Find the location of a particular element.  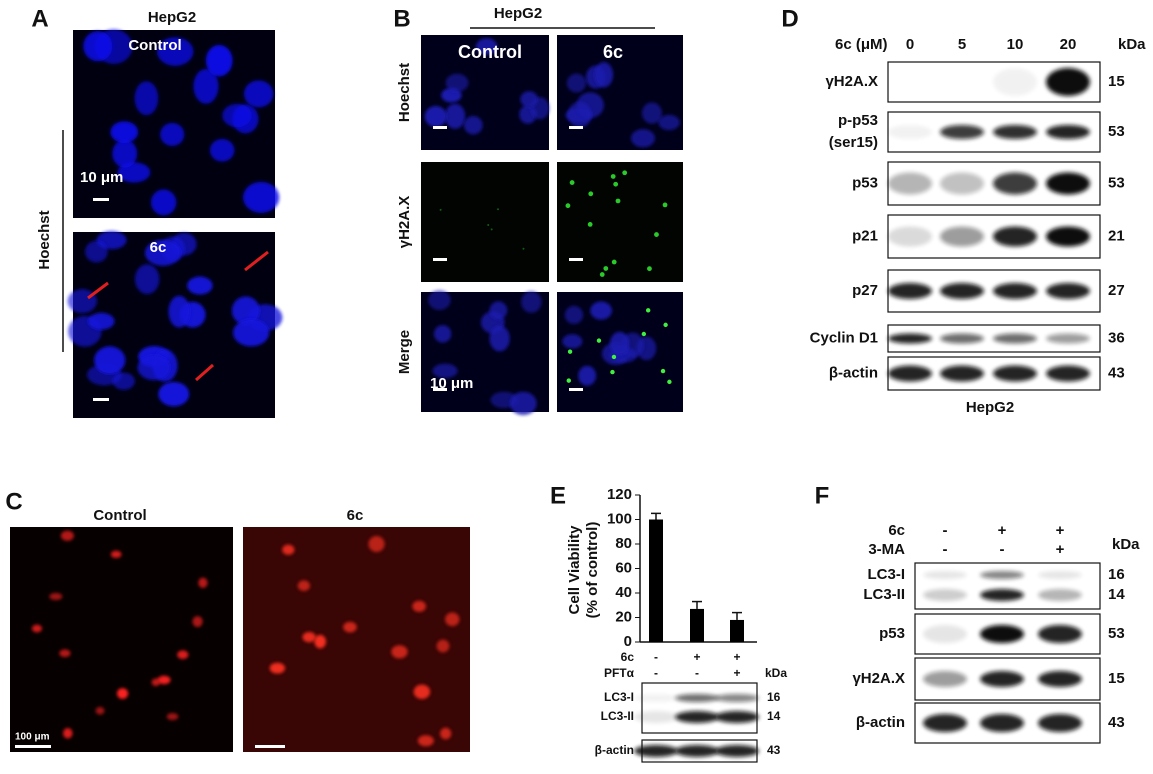

unit-label: kDa is located at coordinates (1126, 544).